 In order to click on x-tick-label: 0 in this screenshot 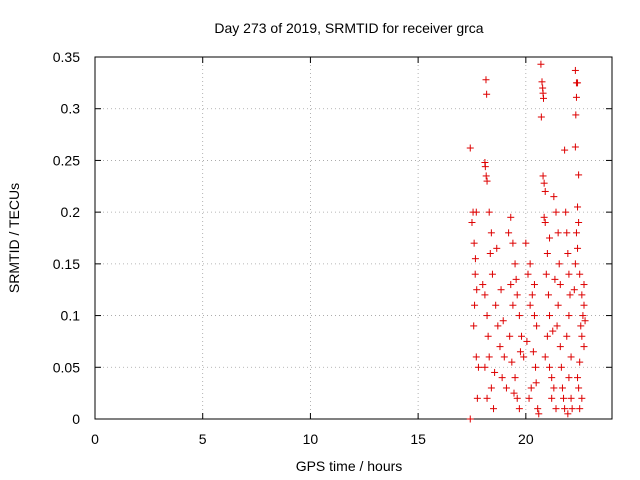, I will do `click(95, 439)`.